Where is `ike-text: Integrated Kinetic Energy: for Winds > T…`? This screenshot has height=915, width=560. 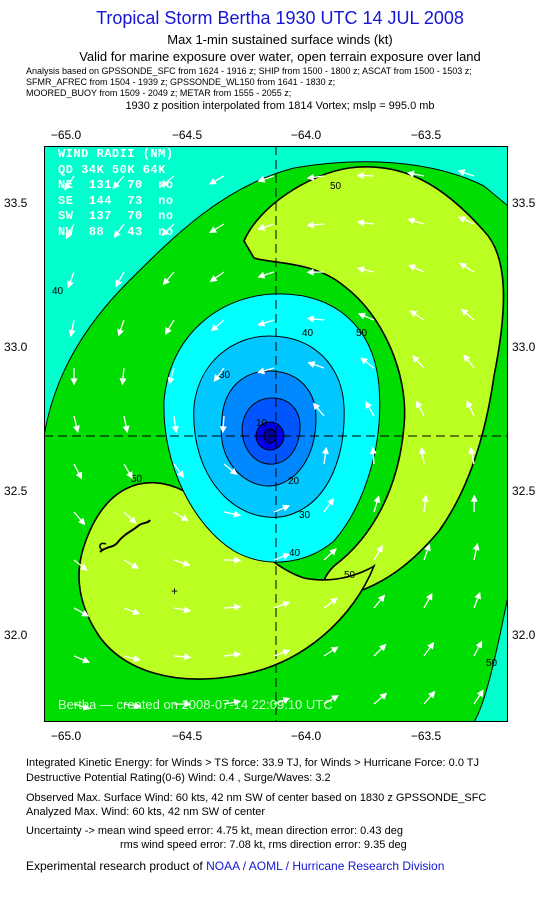
ike-text: Integrated Kinetic Energy: for Winds > T… is located at coordinates (253, 763).